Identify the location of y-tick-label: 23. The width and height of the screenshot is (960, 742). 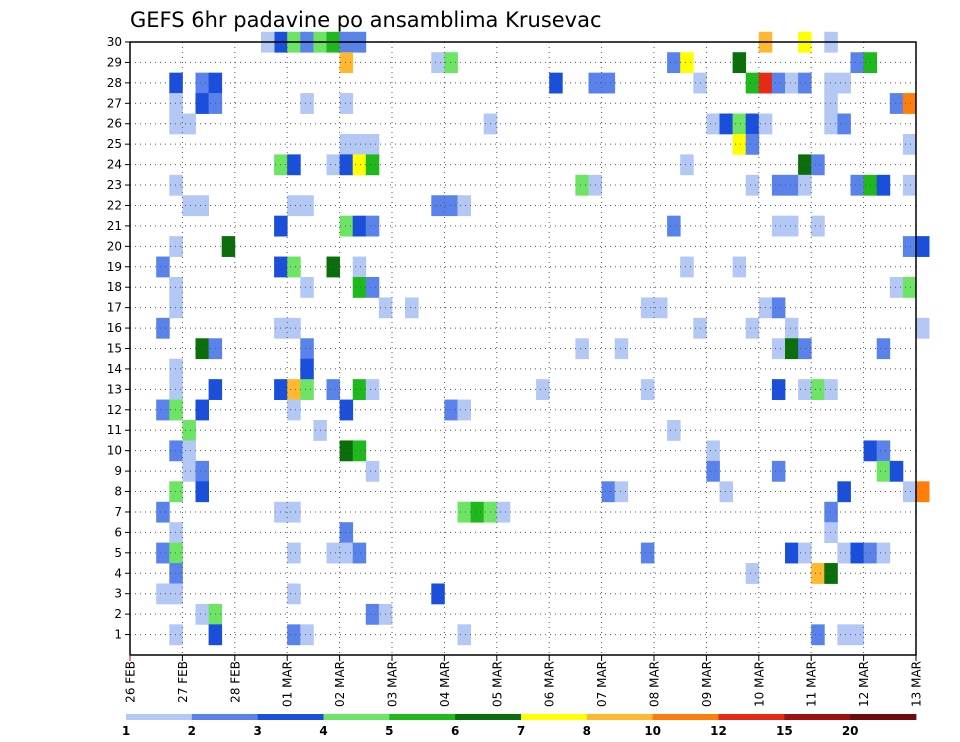
(114, 185).